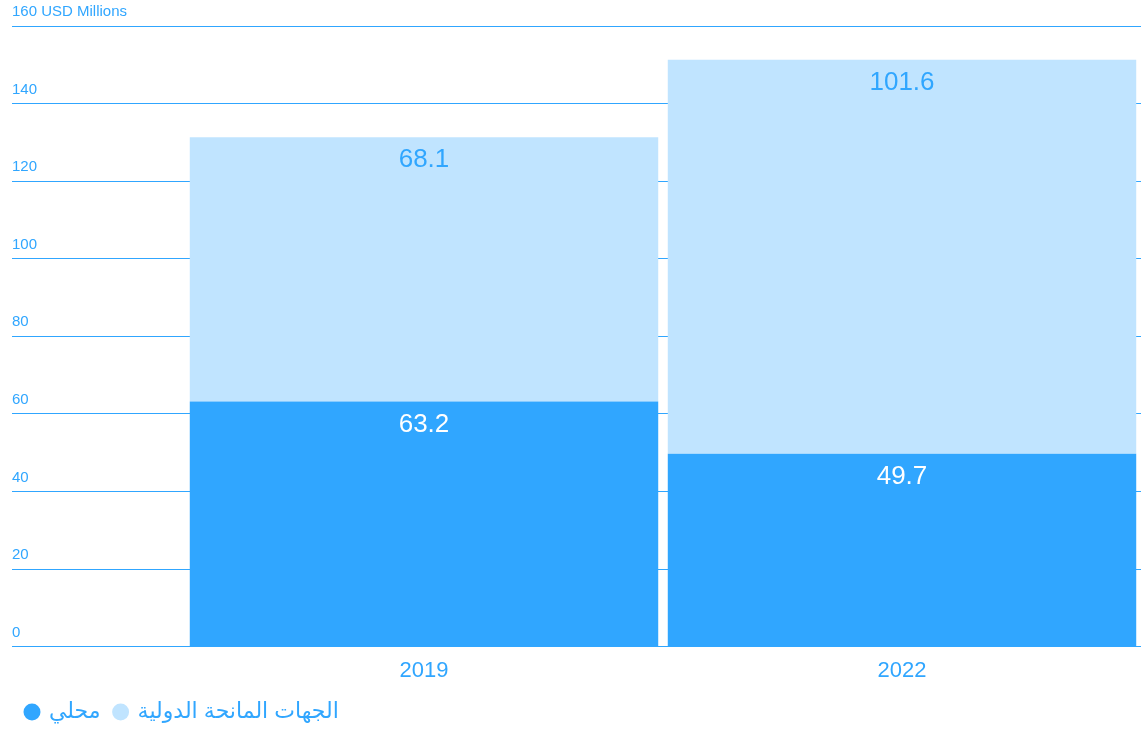 The height and width of the screenshot is (733, 1147). What do you see at coordinates (424, 422) in the screenshot?
I see `data-label: 63.2` at bounding box center [424, 422].